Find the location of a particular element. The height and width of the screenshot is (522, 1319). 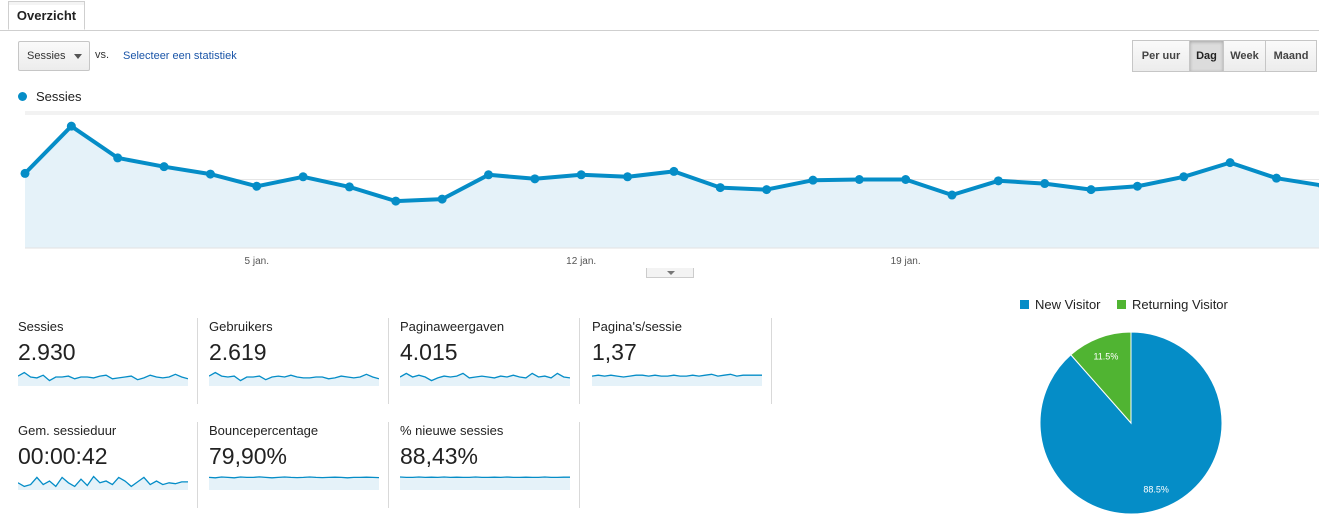

pie-slice is located at coordinates (1101, 378).